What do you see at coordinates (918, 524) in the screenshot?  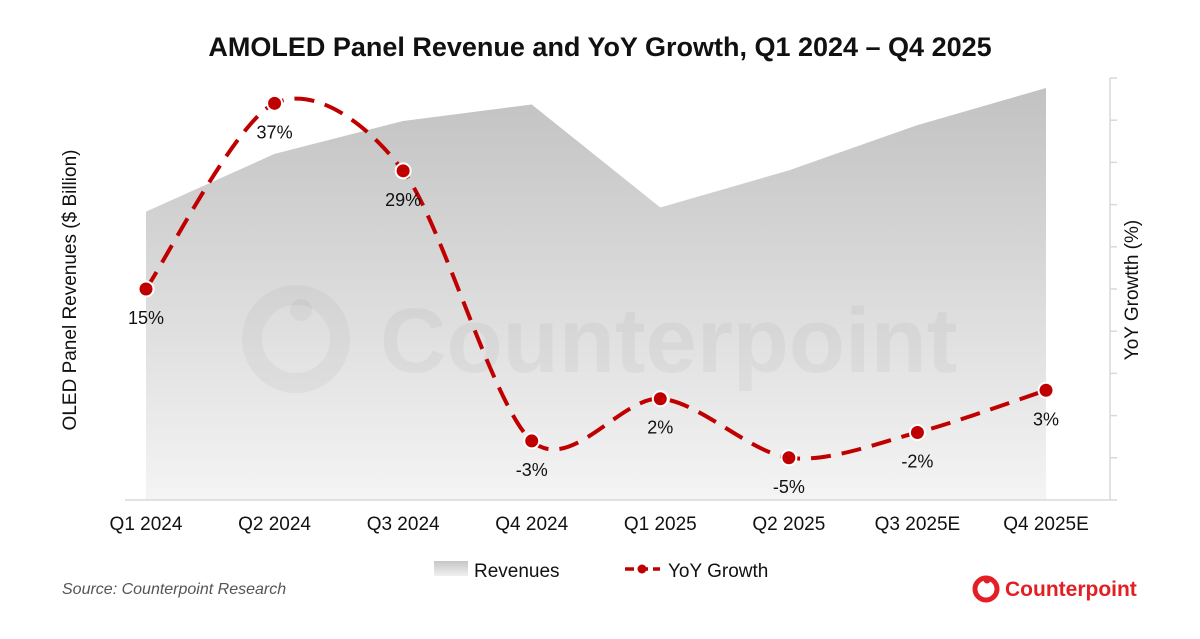 I see `x-tick-label: Q3 2025E` at bounding box center [918, 524].